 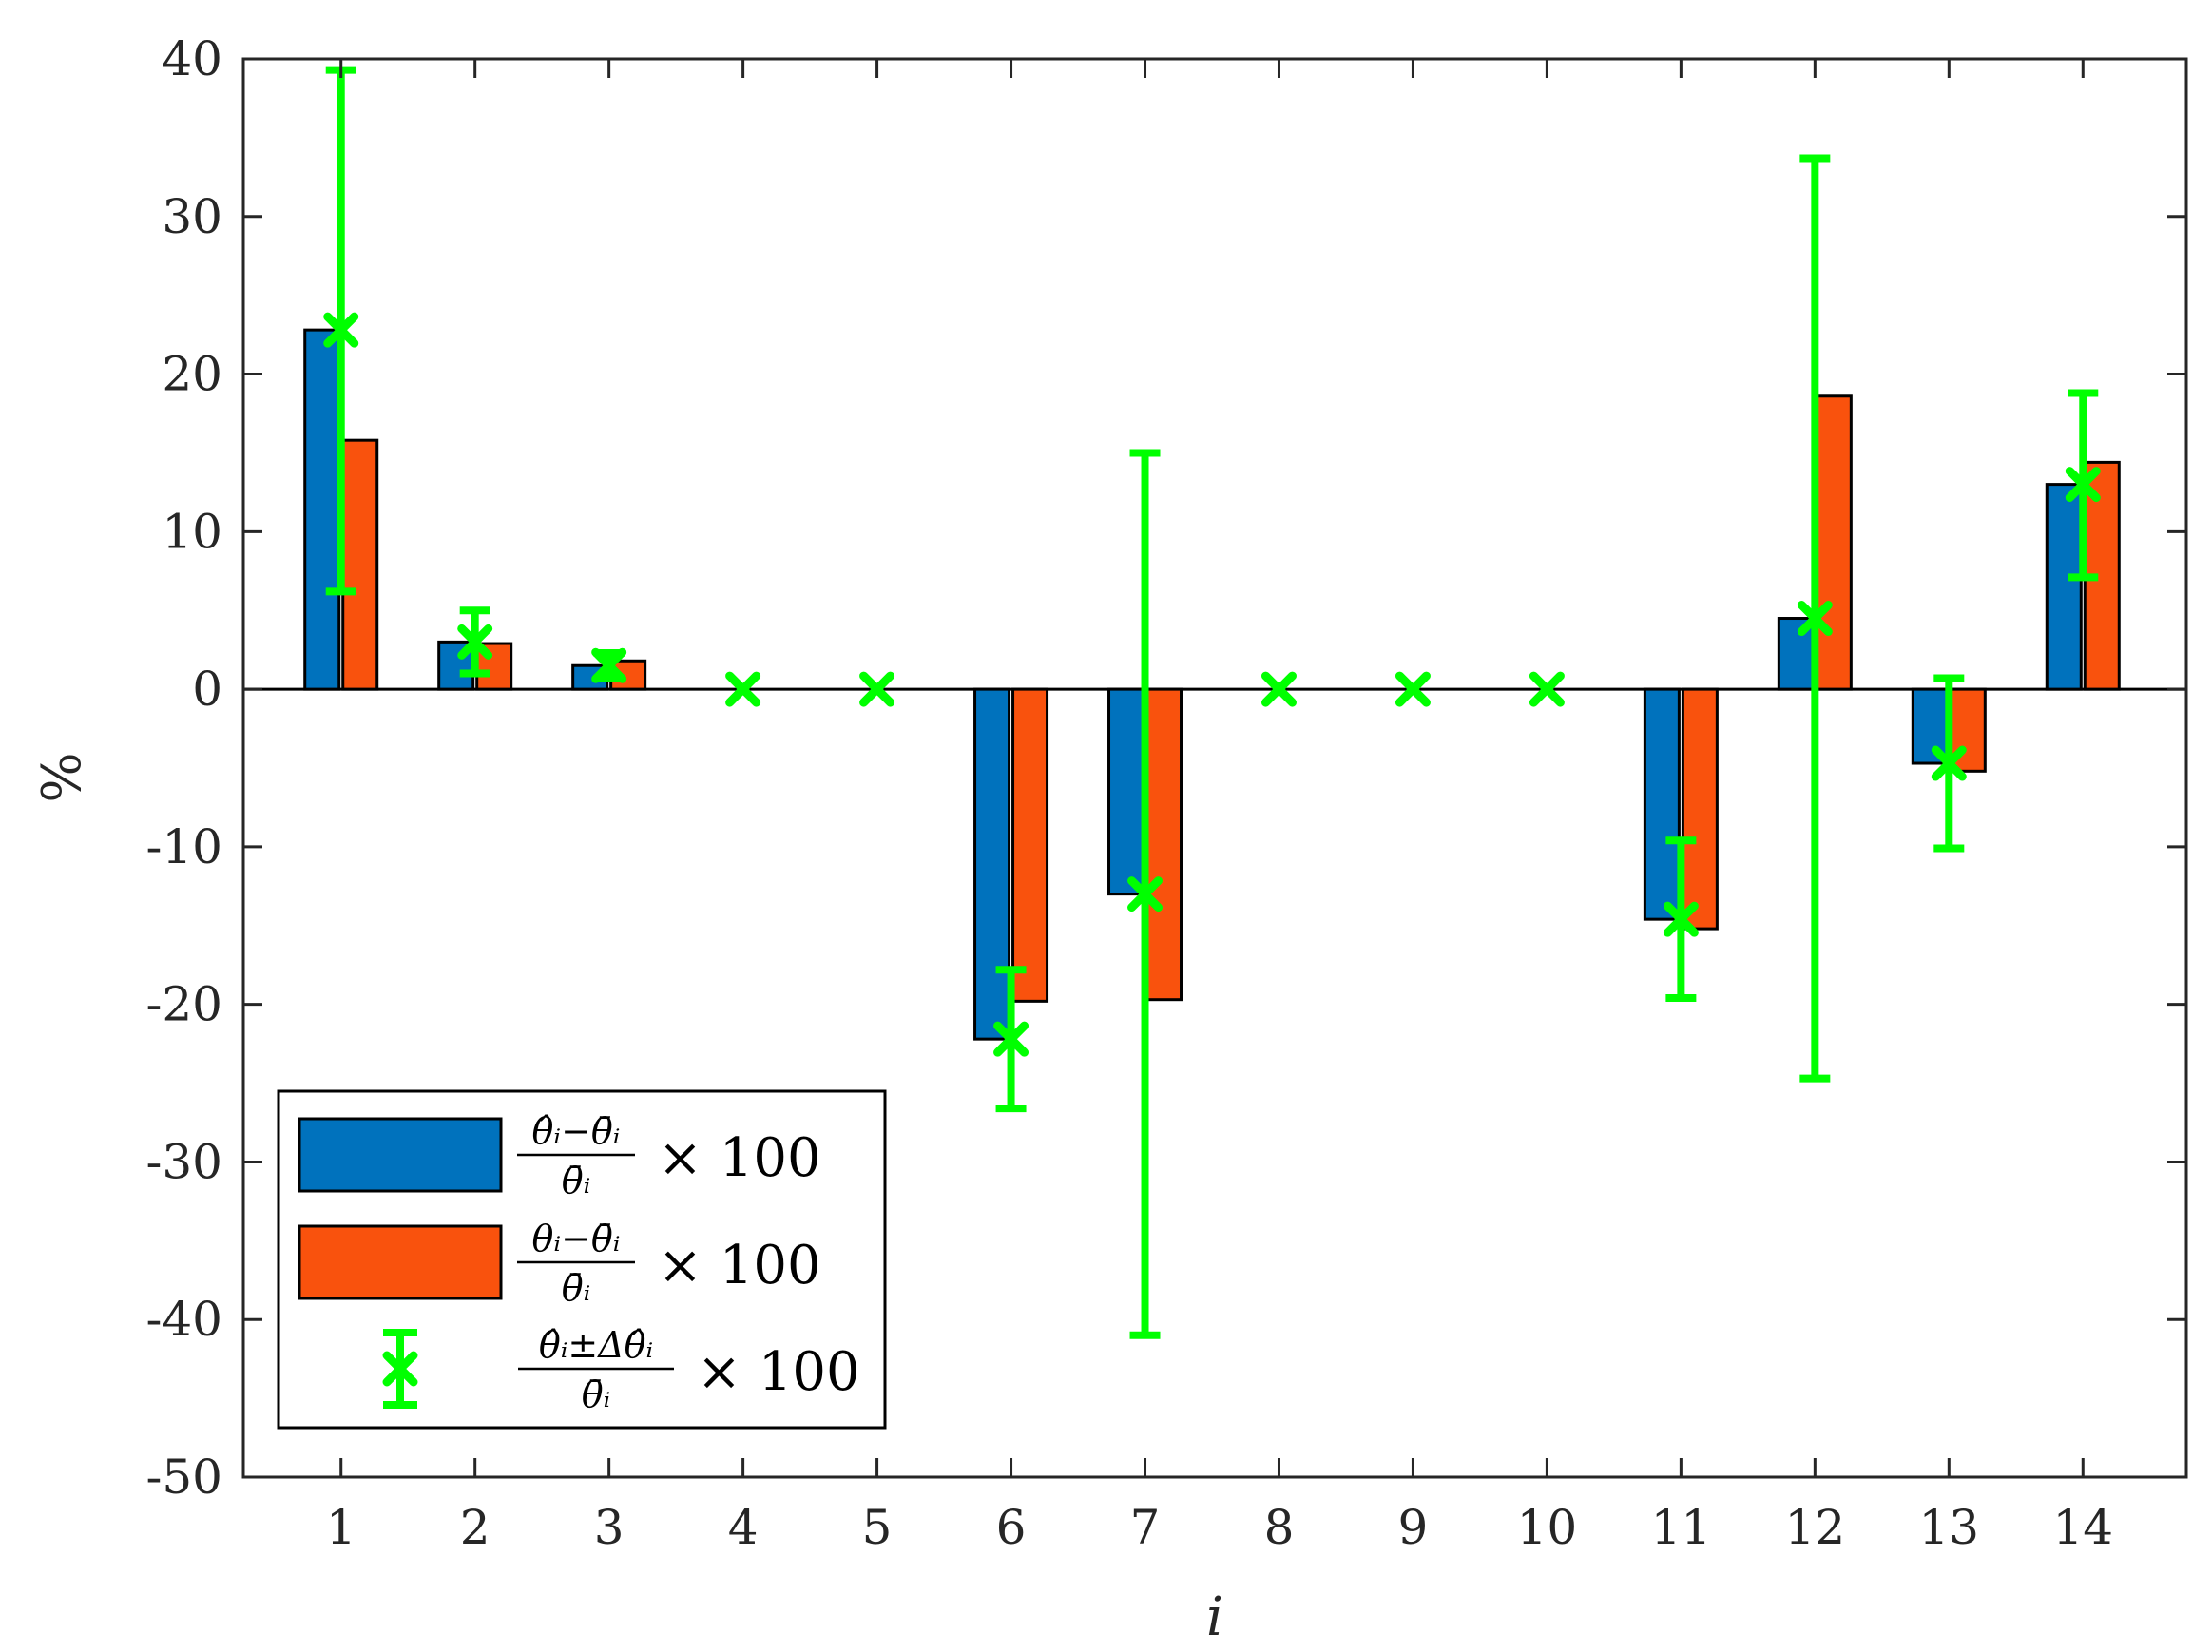 What do you see at coordinates (1547, 1527) in the screenshot?
I see `x-tick-label: 10` at bounding box center [1547, 1527].